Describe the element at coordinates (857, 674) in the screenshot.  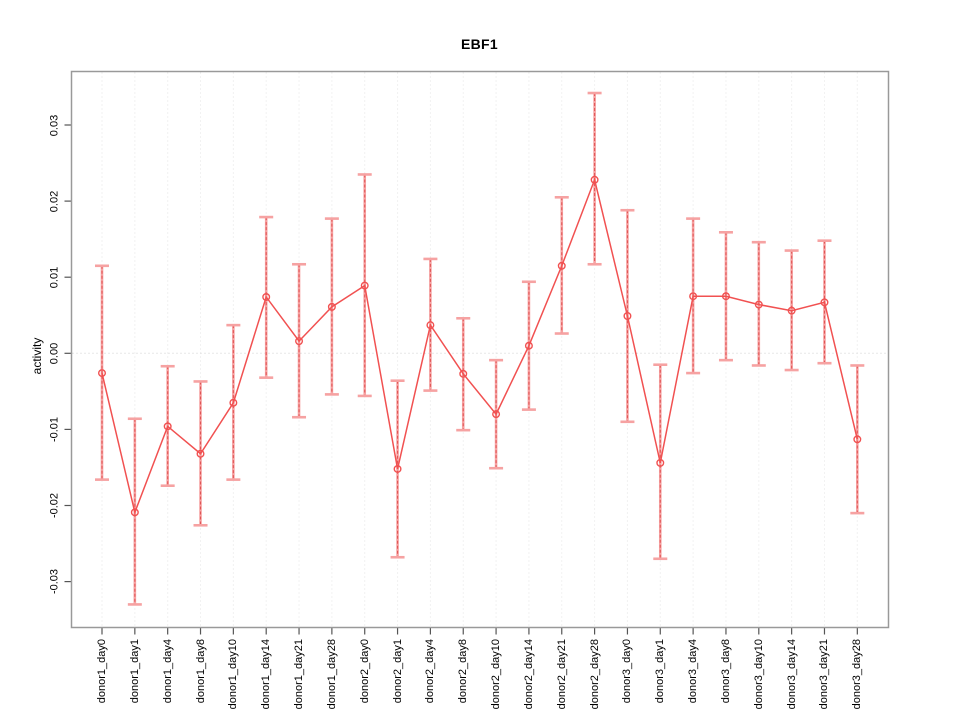
I see `x-tick-label: donor3_day28` at that location.